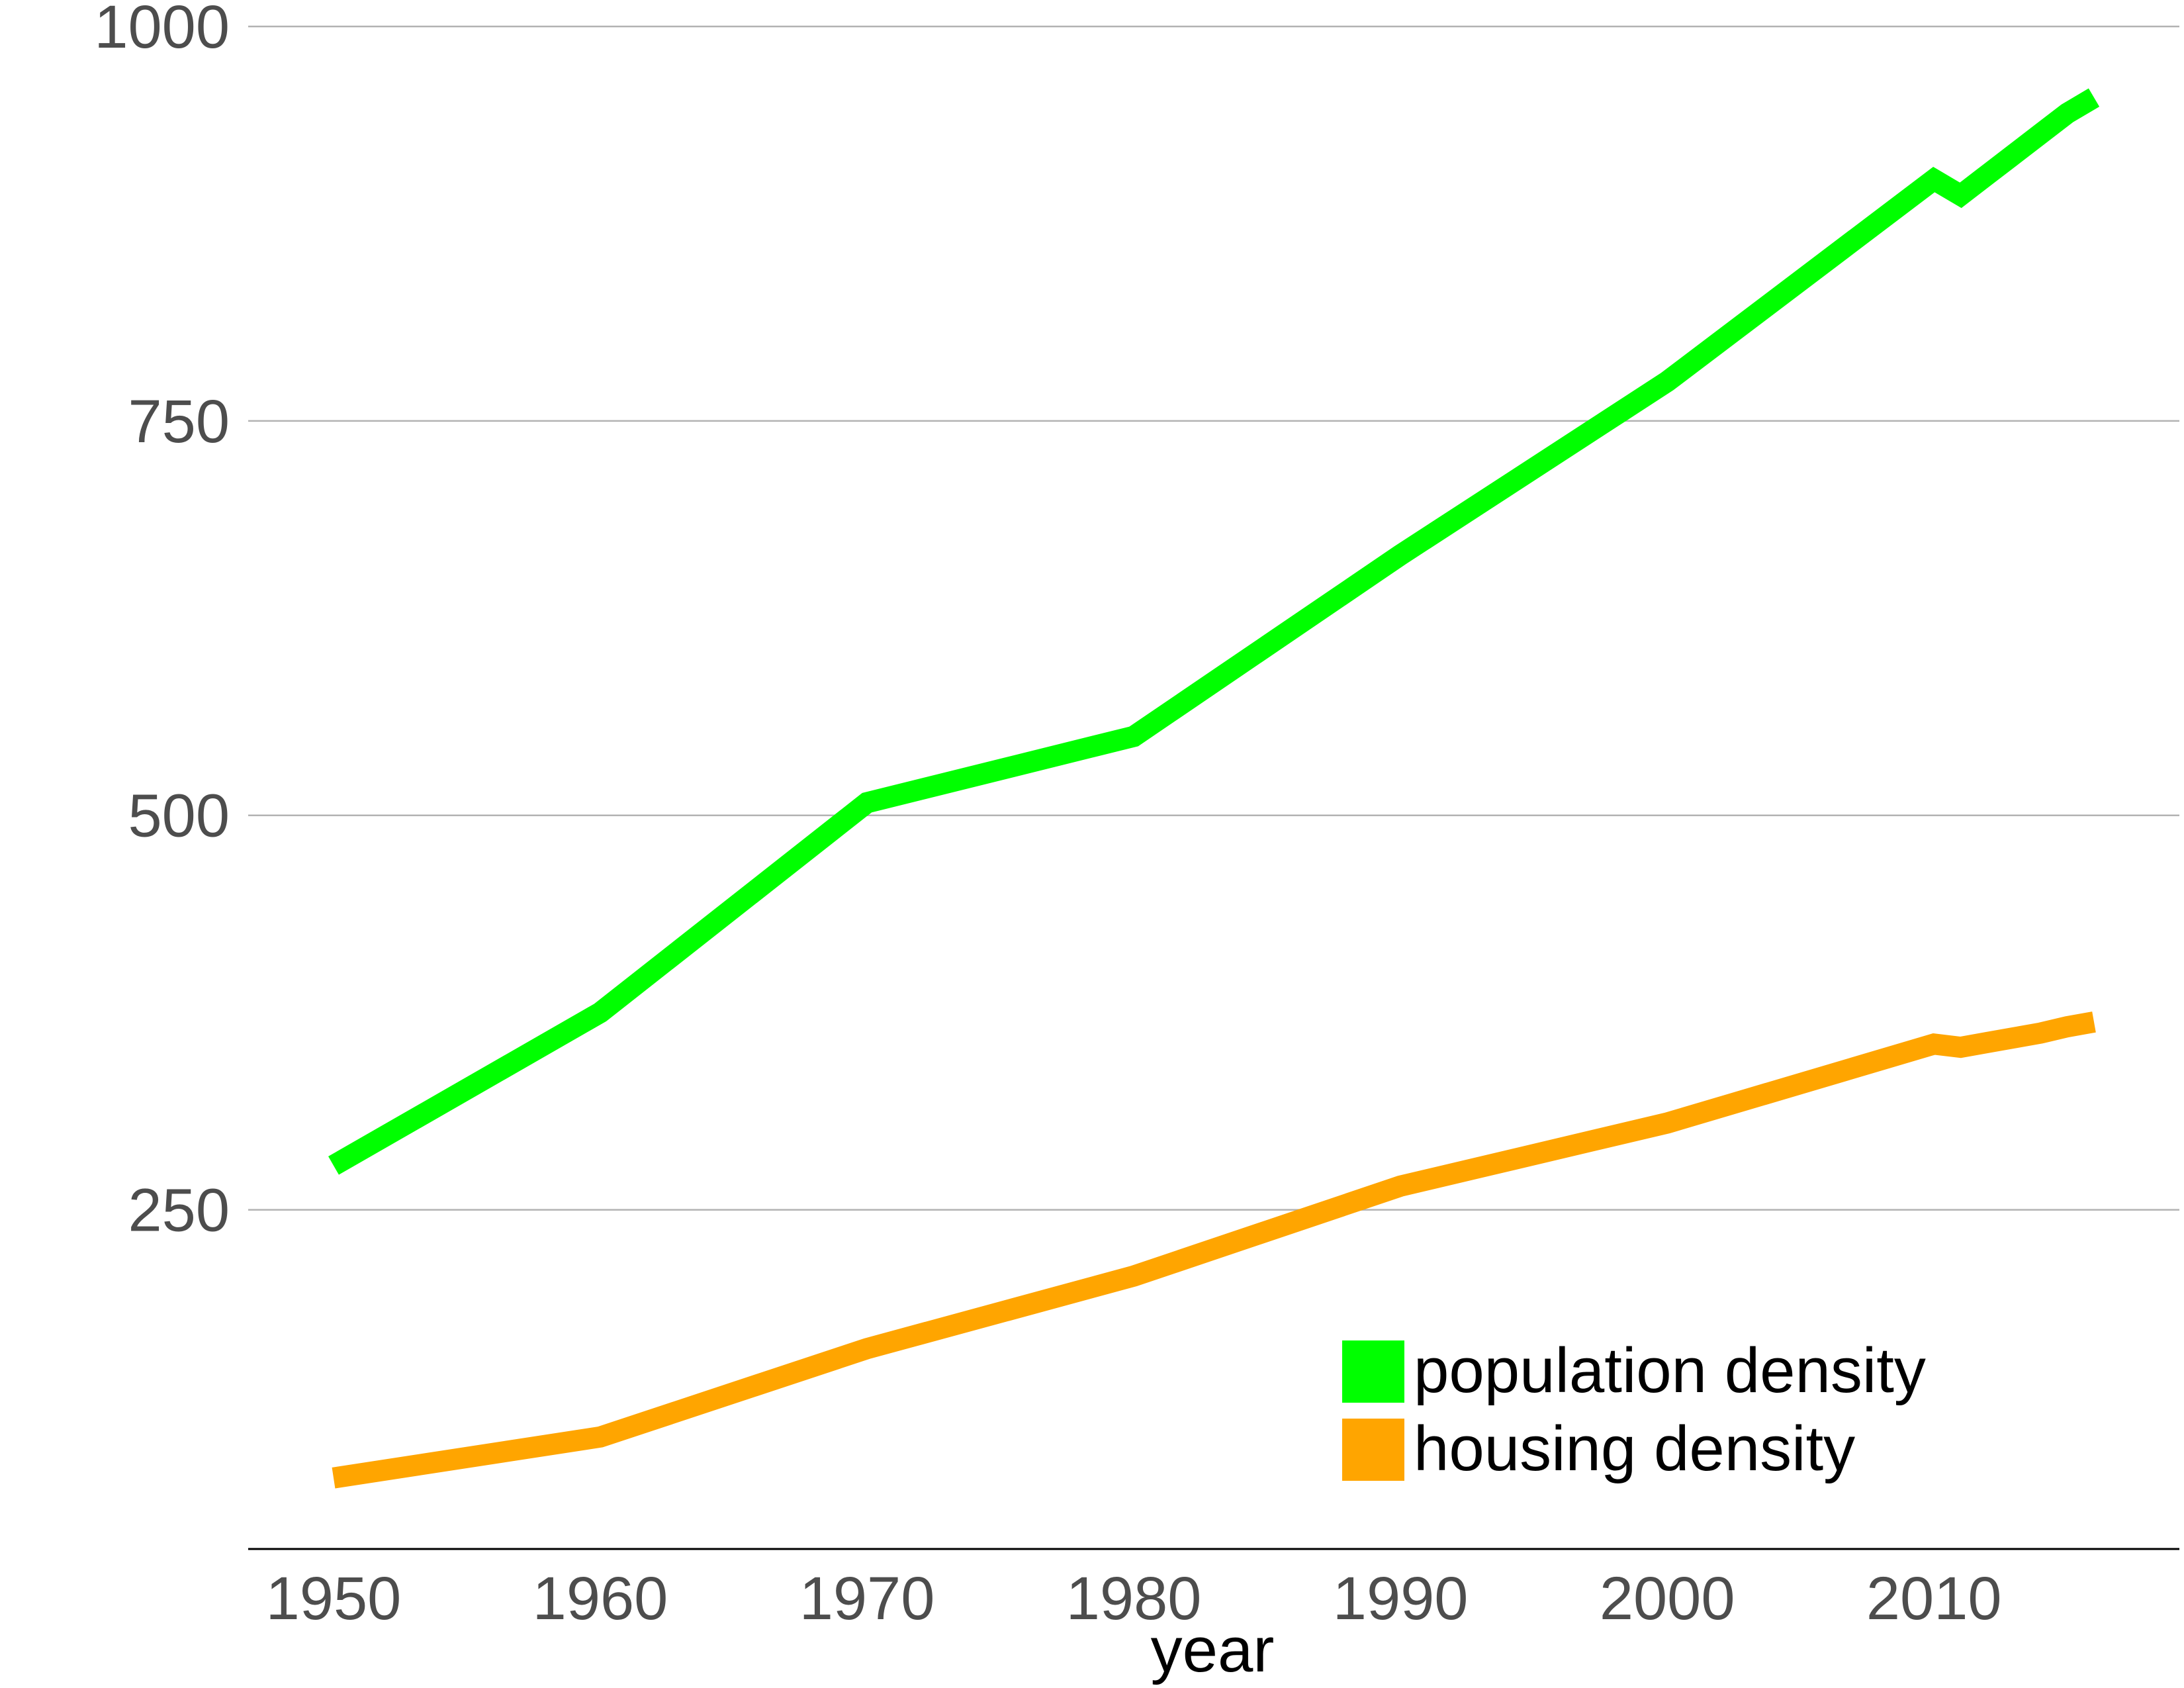  I want to click on x-tick-label: 2000, so click(1667, 1598).